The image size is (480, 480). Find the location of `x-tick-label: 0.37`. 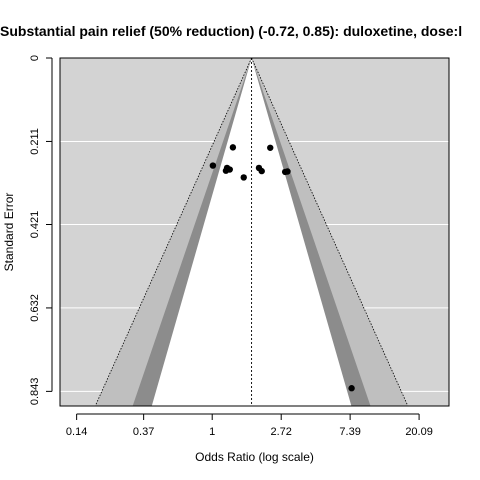

x-tick-label: 0.37 is located at coordinates (143, 432).